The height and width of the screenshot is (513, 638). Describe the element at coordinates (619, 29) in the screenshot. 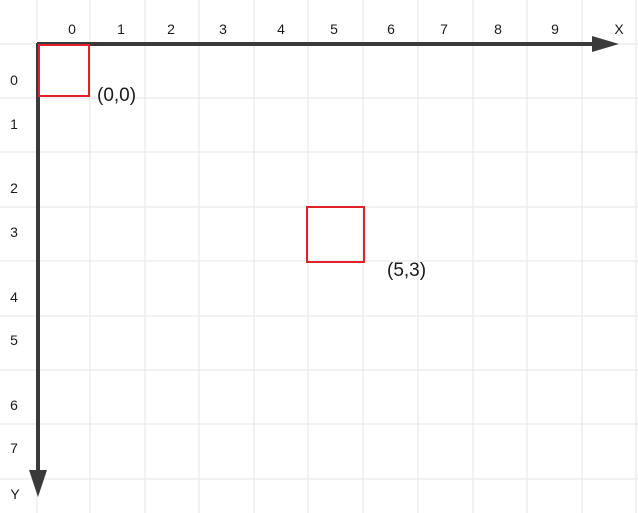

I see `x-axis-label: X` at that location.